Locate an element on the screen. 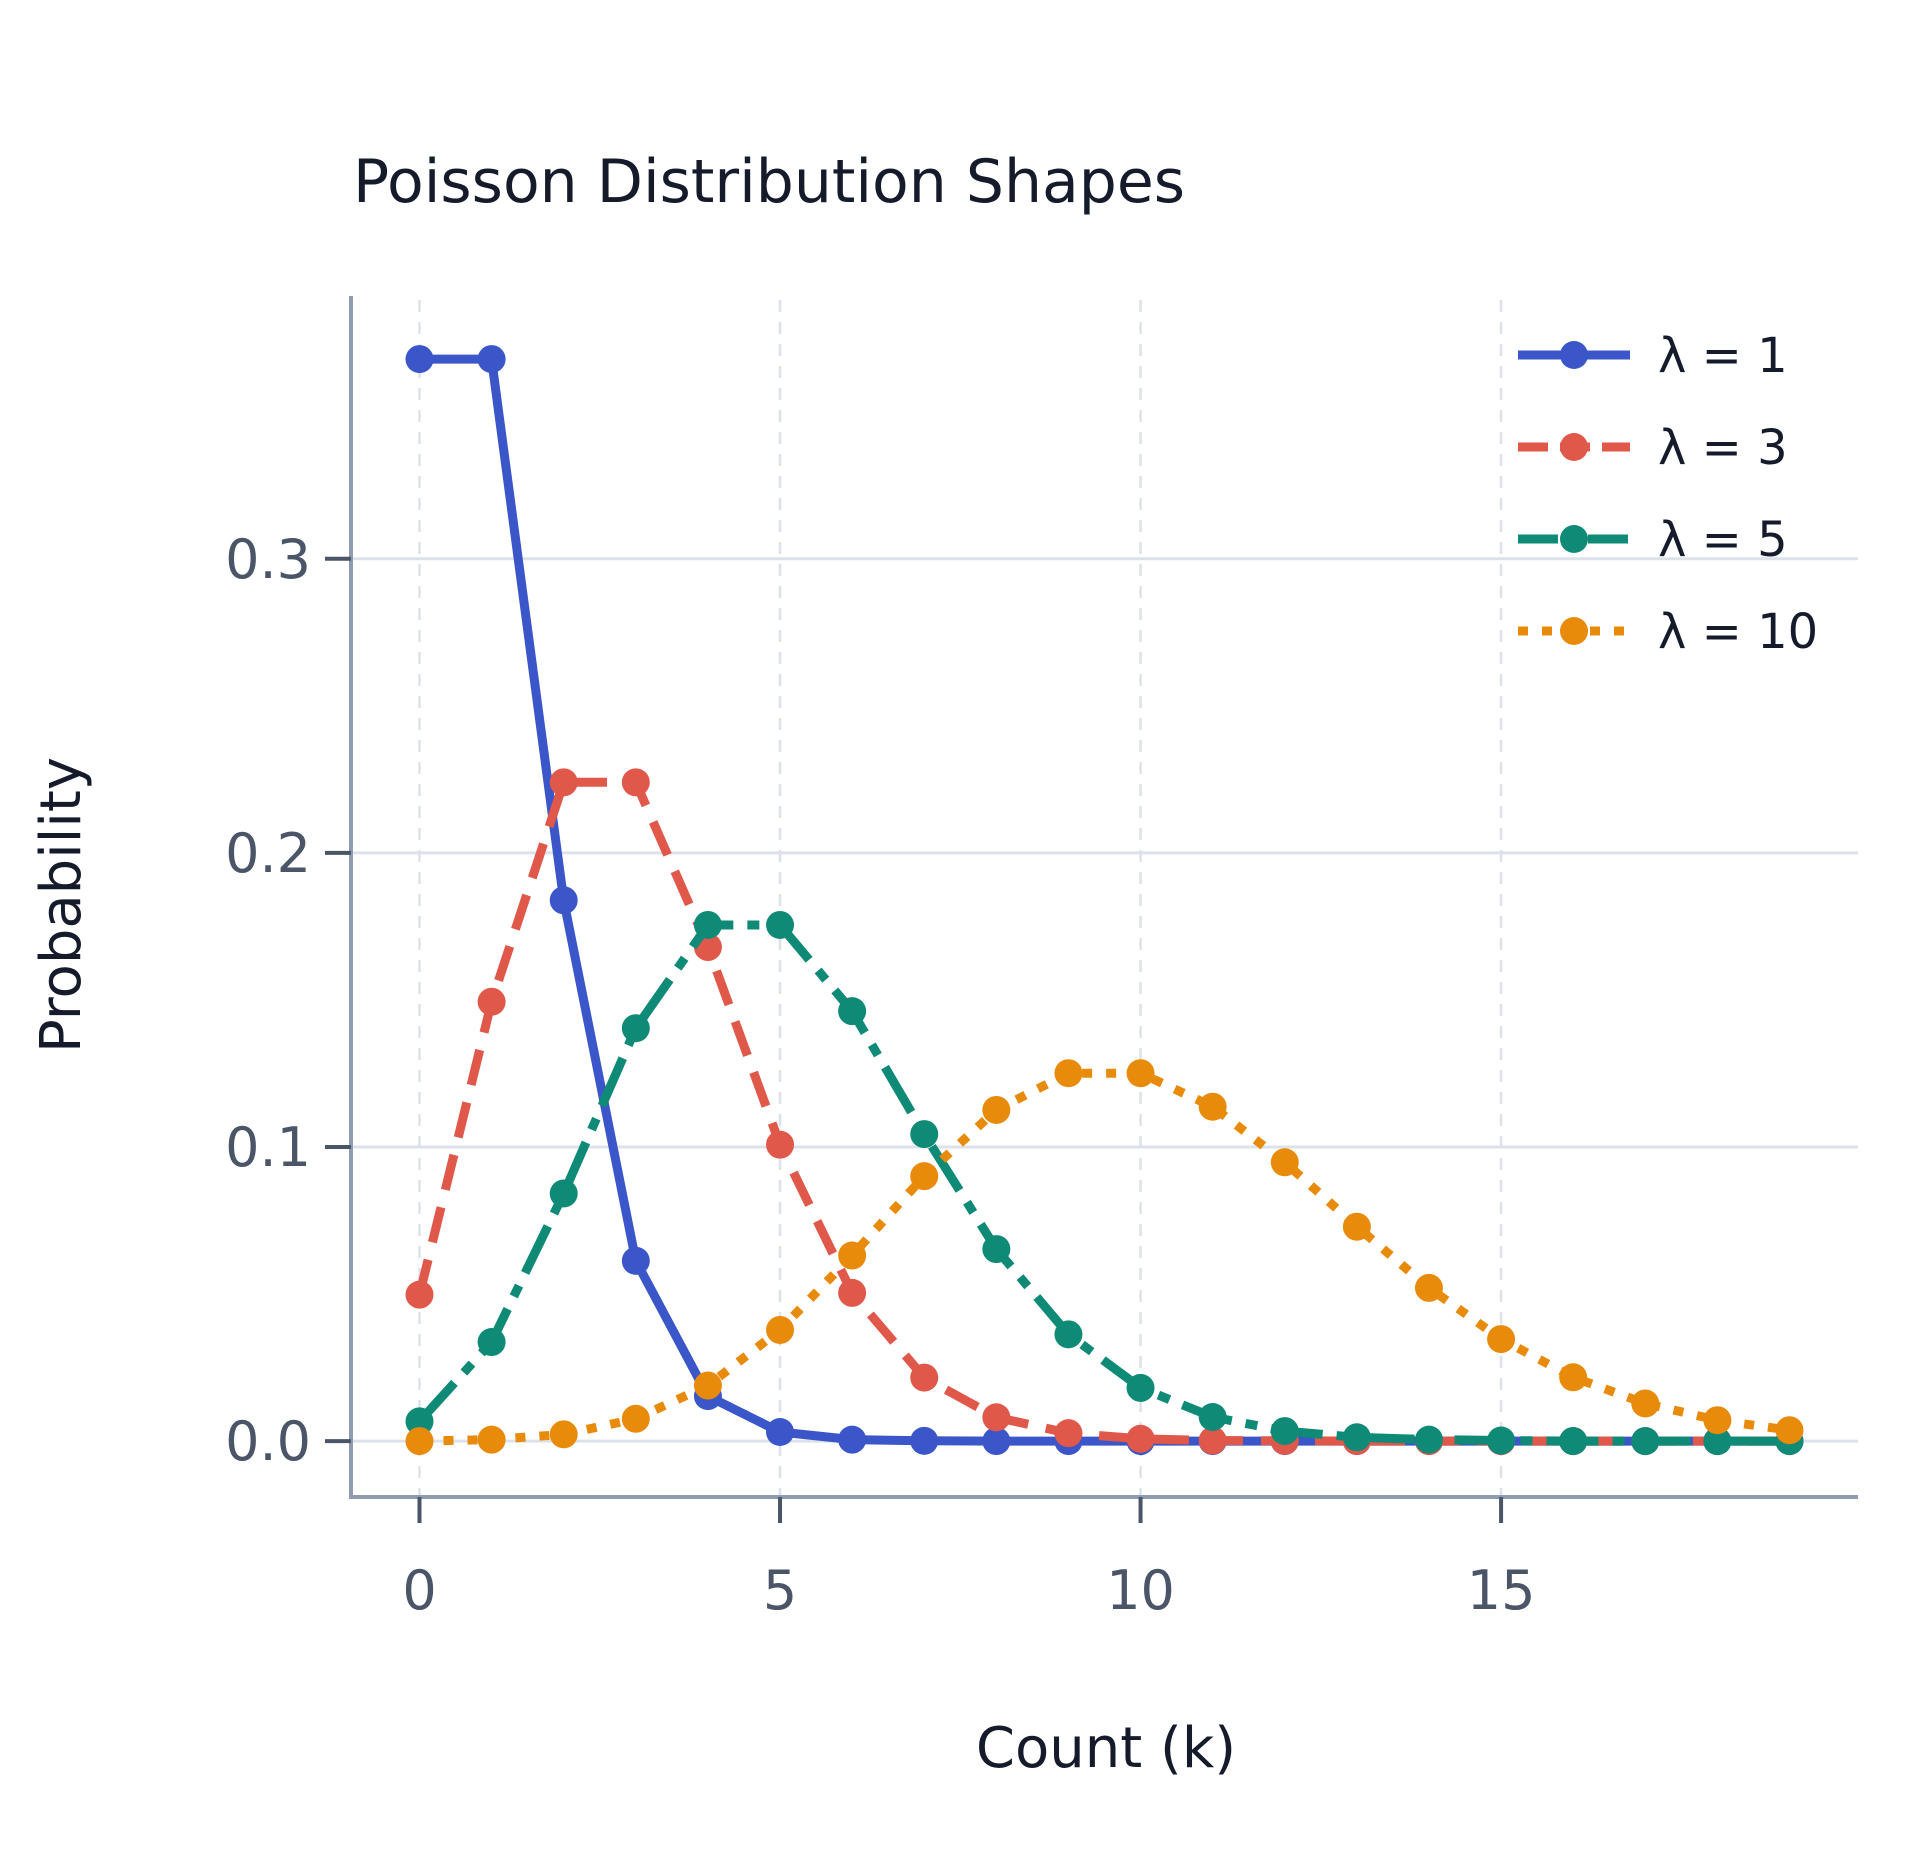  y-axis-label: Probability is located at coordinates (61, 905).